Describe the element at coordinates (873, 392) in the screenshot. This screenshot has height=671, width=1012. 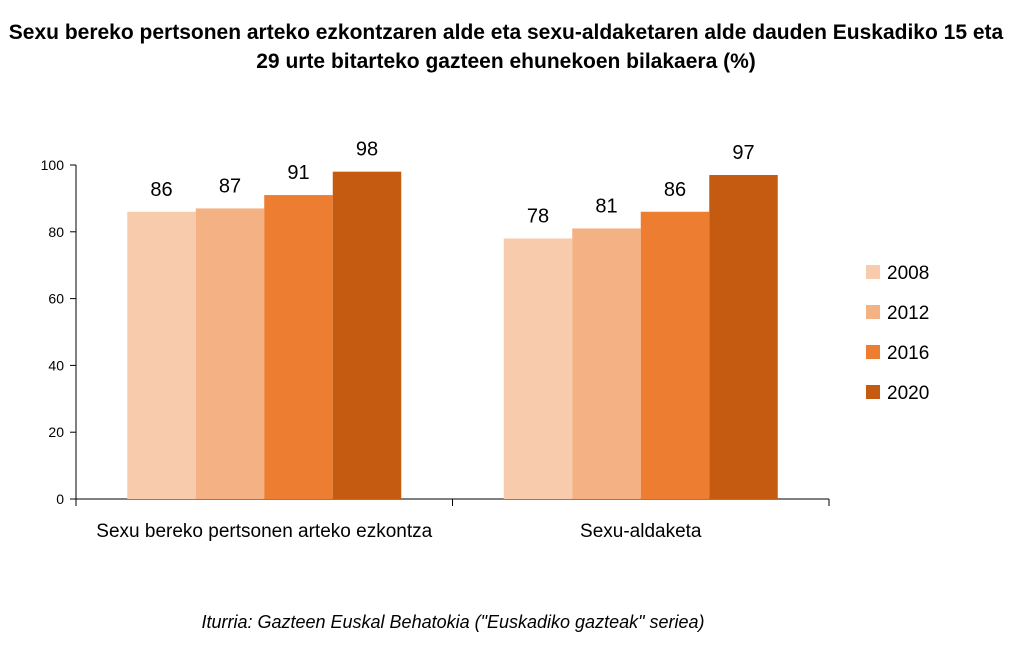
I see `legend-swatch-2020` at that location.